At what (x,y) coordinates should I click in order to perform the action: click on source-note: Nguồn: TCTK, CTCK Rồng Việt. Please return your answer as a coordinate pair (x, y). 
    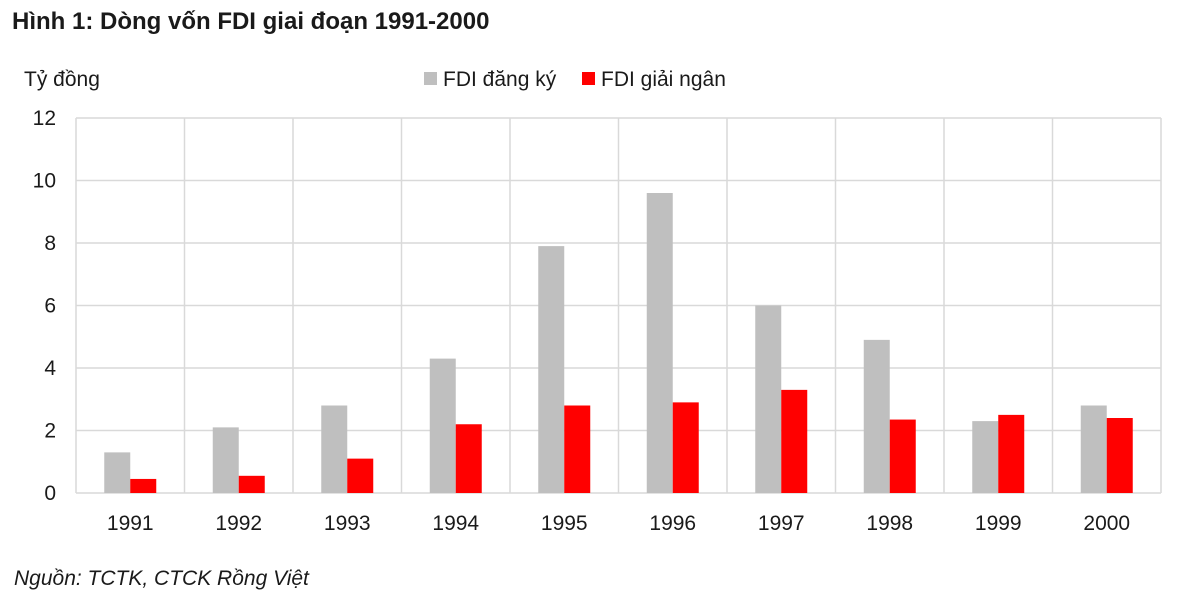
    Looking at the image, I should click on (161, 578).